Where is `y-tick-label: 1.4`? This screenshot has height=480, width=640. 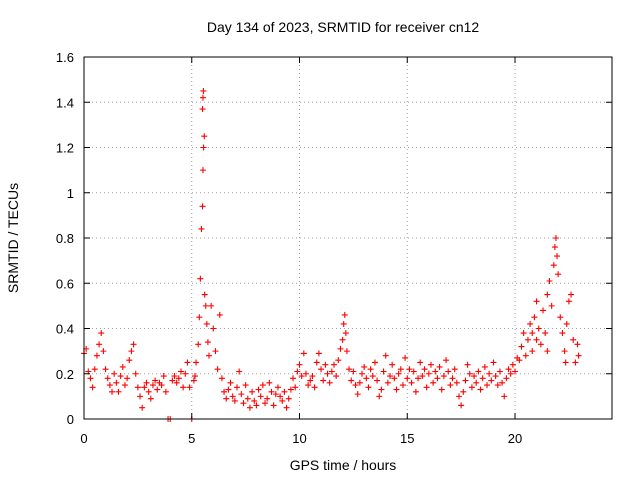 y-tick-label: 1.4 is located at coordinates (65, 102).